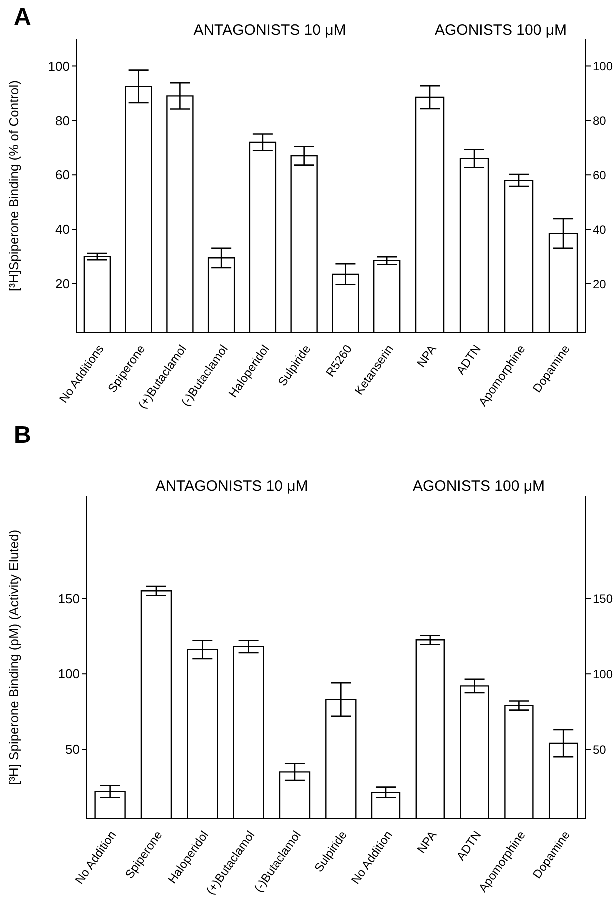  I want to click on y-tick-label: 150, so click(69, 598).